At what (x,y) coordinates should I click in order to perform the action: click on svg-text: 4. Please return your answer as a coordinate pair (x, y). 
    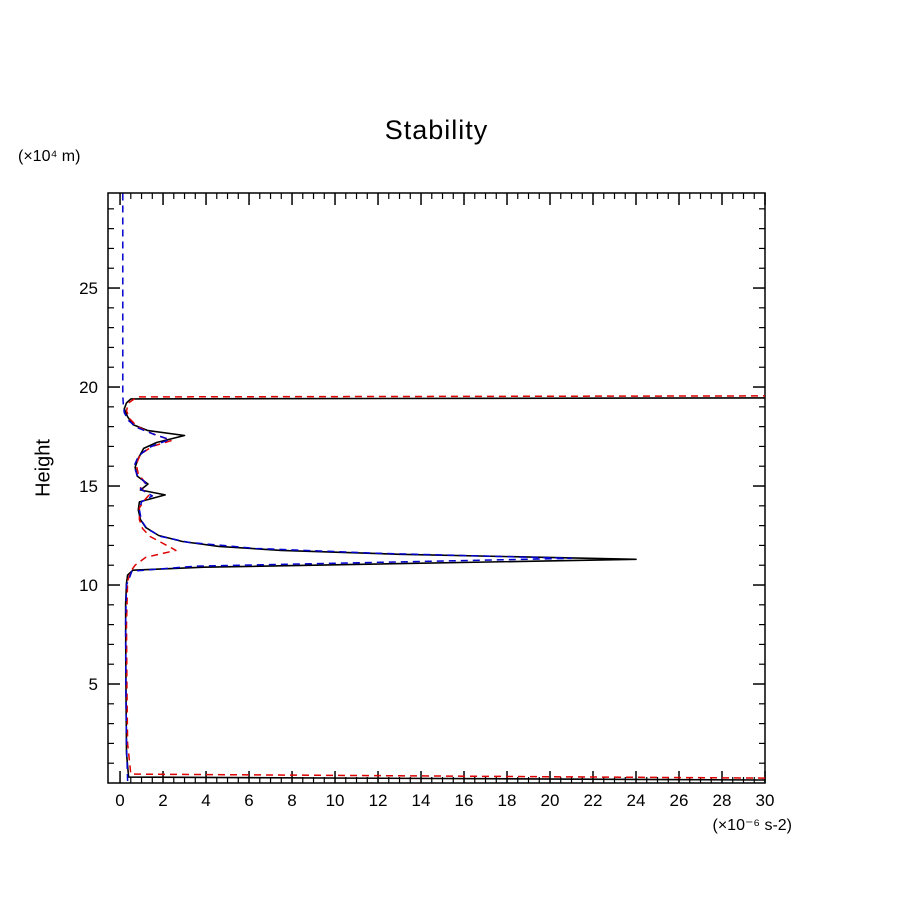
    Looking at the image, I should click on (205, 800).